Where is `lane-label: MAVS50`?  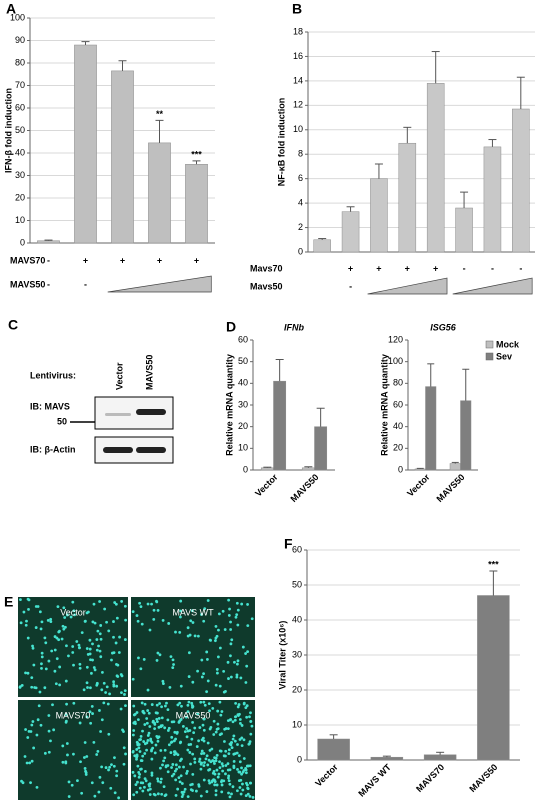 lane-label: MAVS50 is located at coordinates (149, 372).